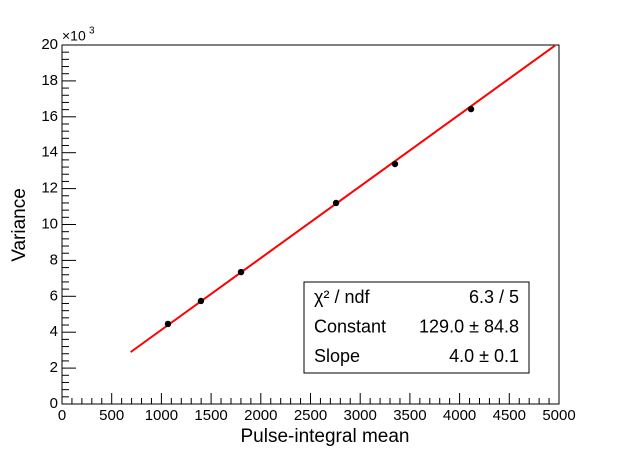 The height and width of the screenshot is (449, 623). Describe the element at coordinates (416, 327) in the screenshot. I see `stats-box` at that location.